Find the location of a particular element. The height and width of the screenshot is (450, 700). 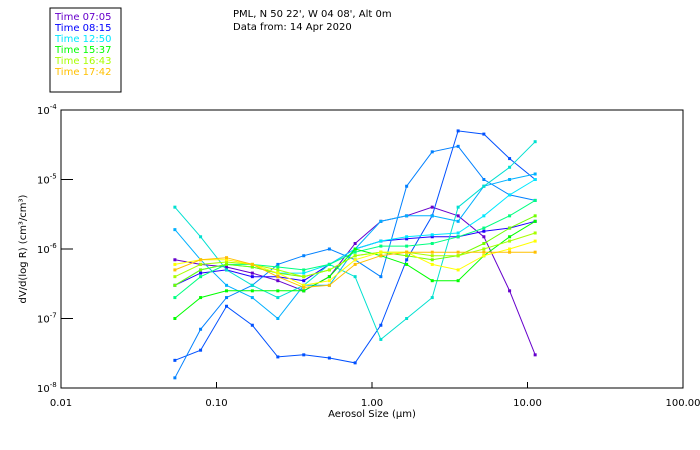

y-tick-exponent: -8 is located at coordinates (53, 385).